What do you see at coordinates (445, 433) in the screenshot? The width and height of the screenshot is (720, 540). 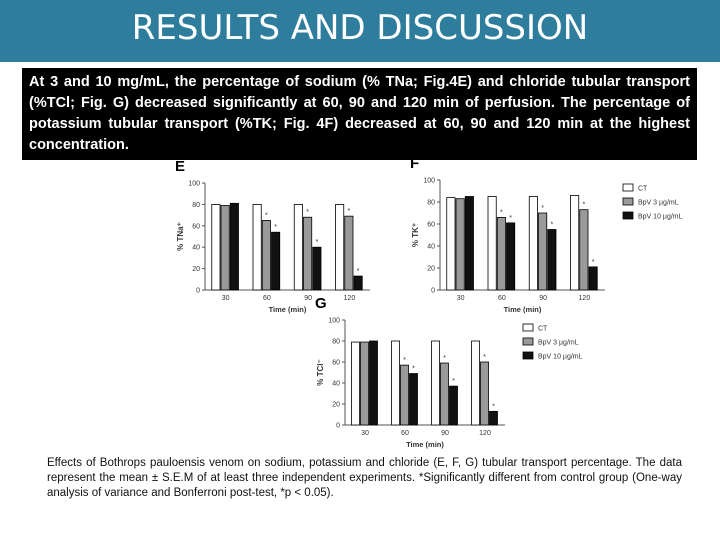 I see `x-tick-label: 90` at bounding box center [445, 433].